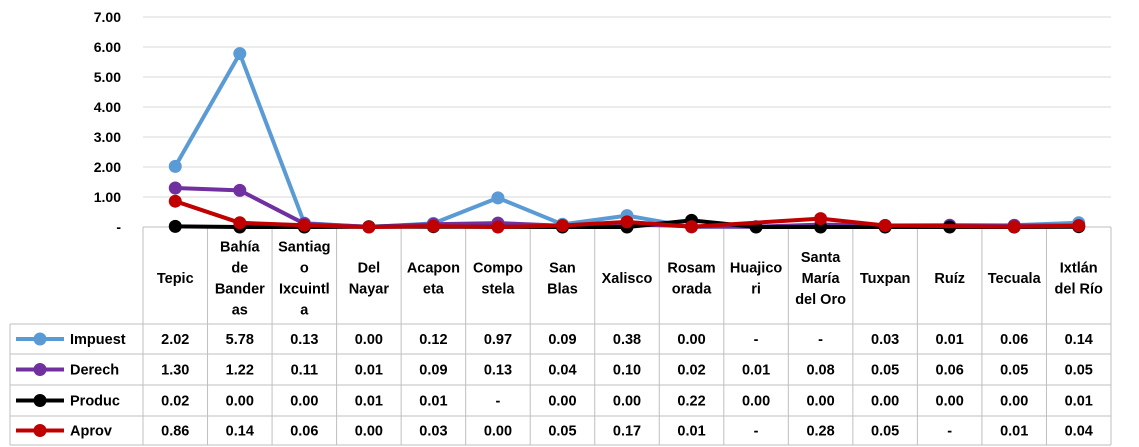  What do you see at coordinates (498, 290) in the screenshot?
I see `category-label: stela` at bounding box center [498, 290].